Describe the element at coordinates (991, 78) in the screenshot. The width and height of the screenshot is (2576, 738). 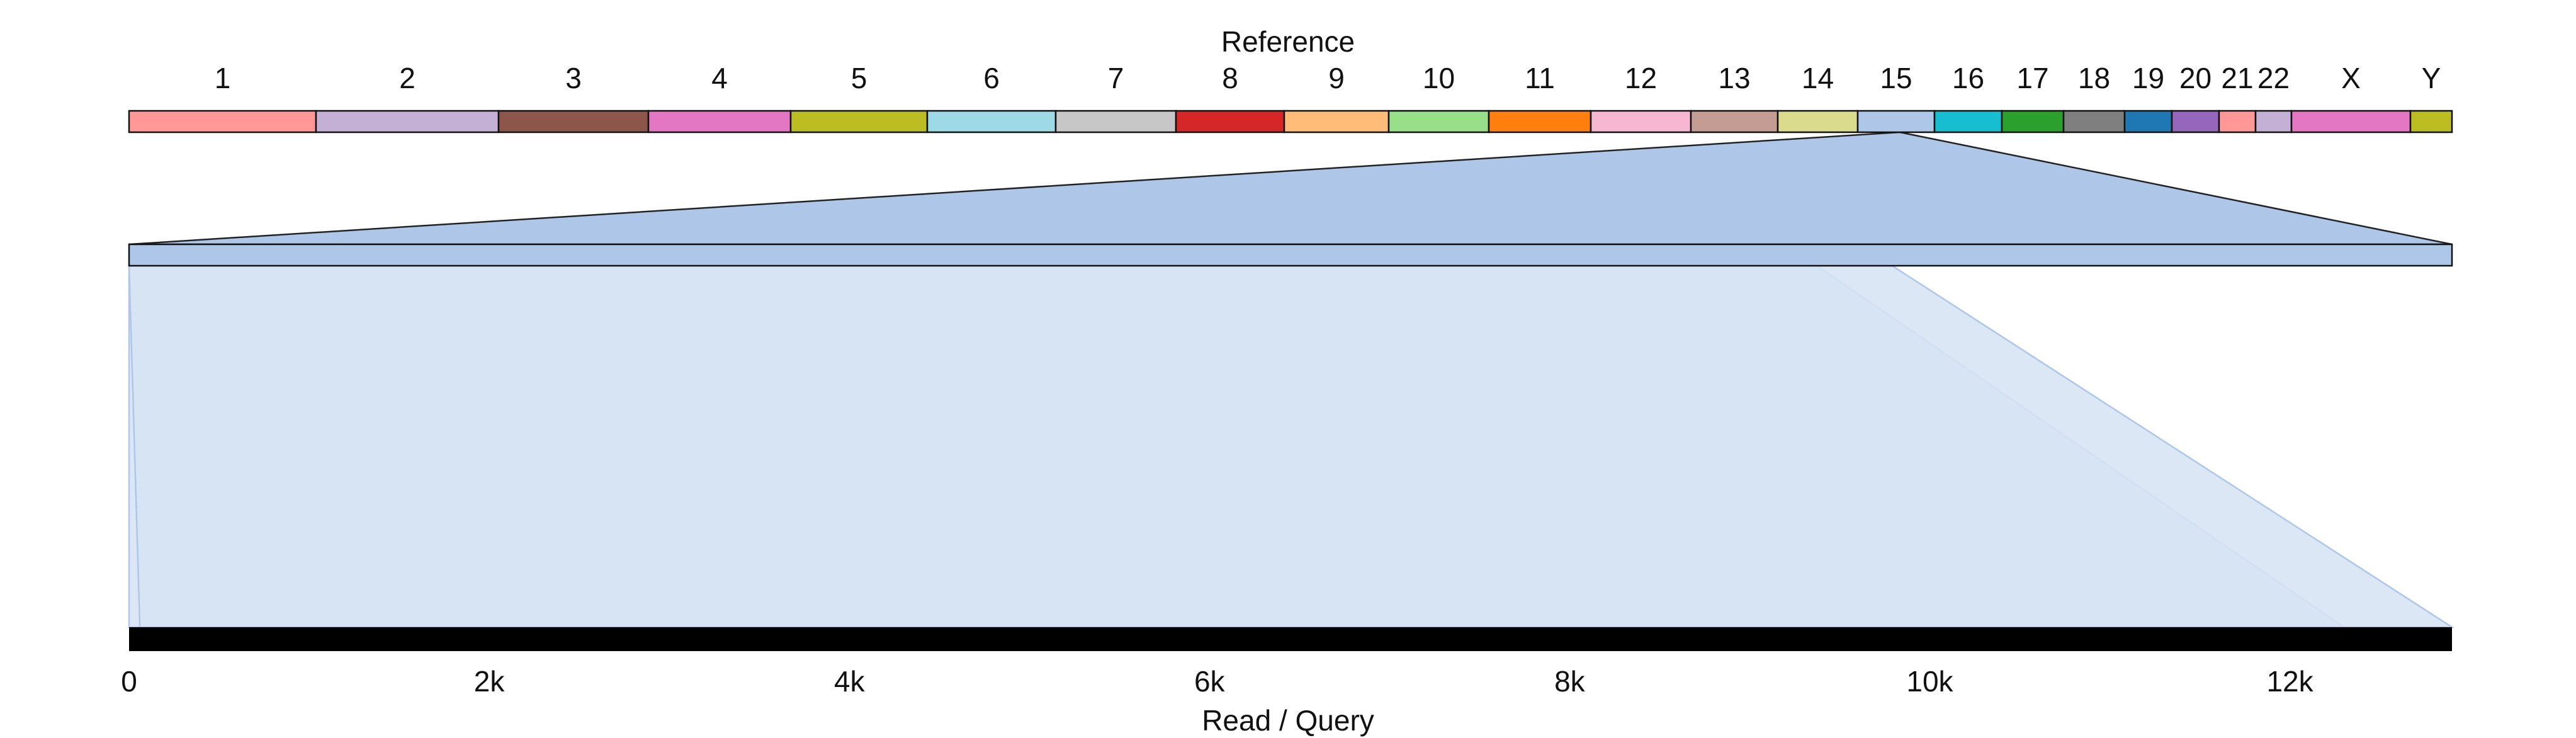
I see `chromosome-6-label: 6` at that location.